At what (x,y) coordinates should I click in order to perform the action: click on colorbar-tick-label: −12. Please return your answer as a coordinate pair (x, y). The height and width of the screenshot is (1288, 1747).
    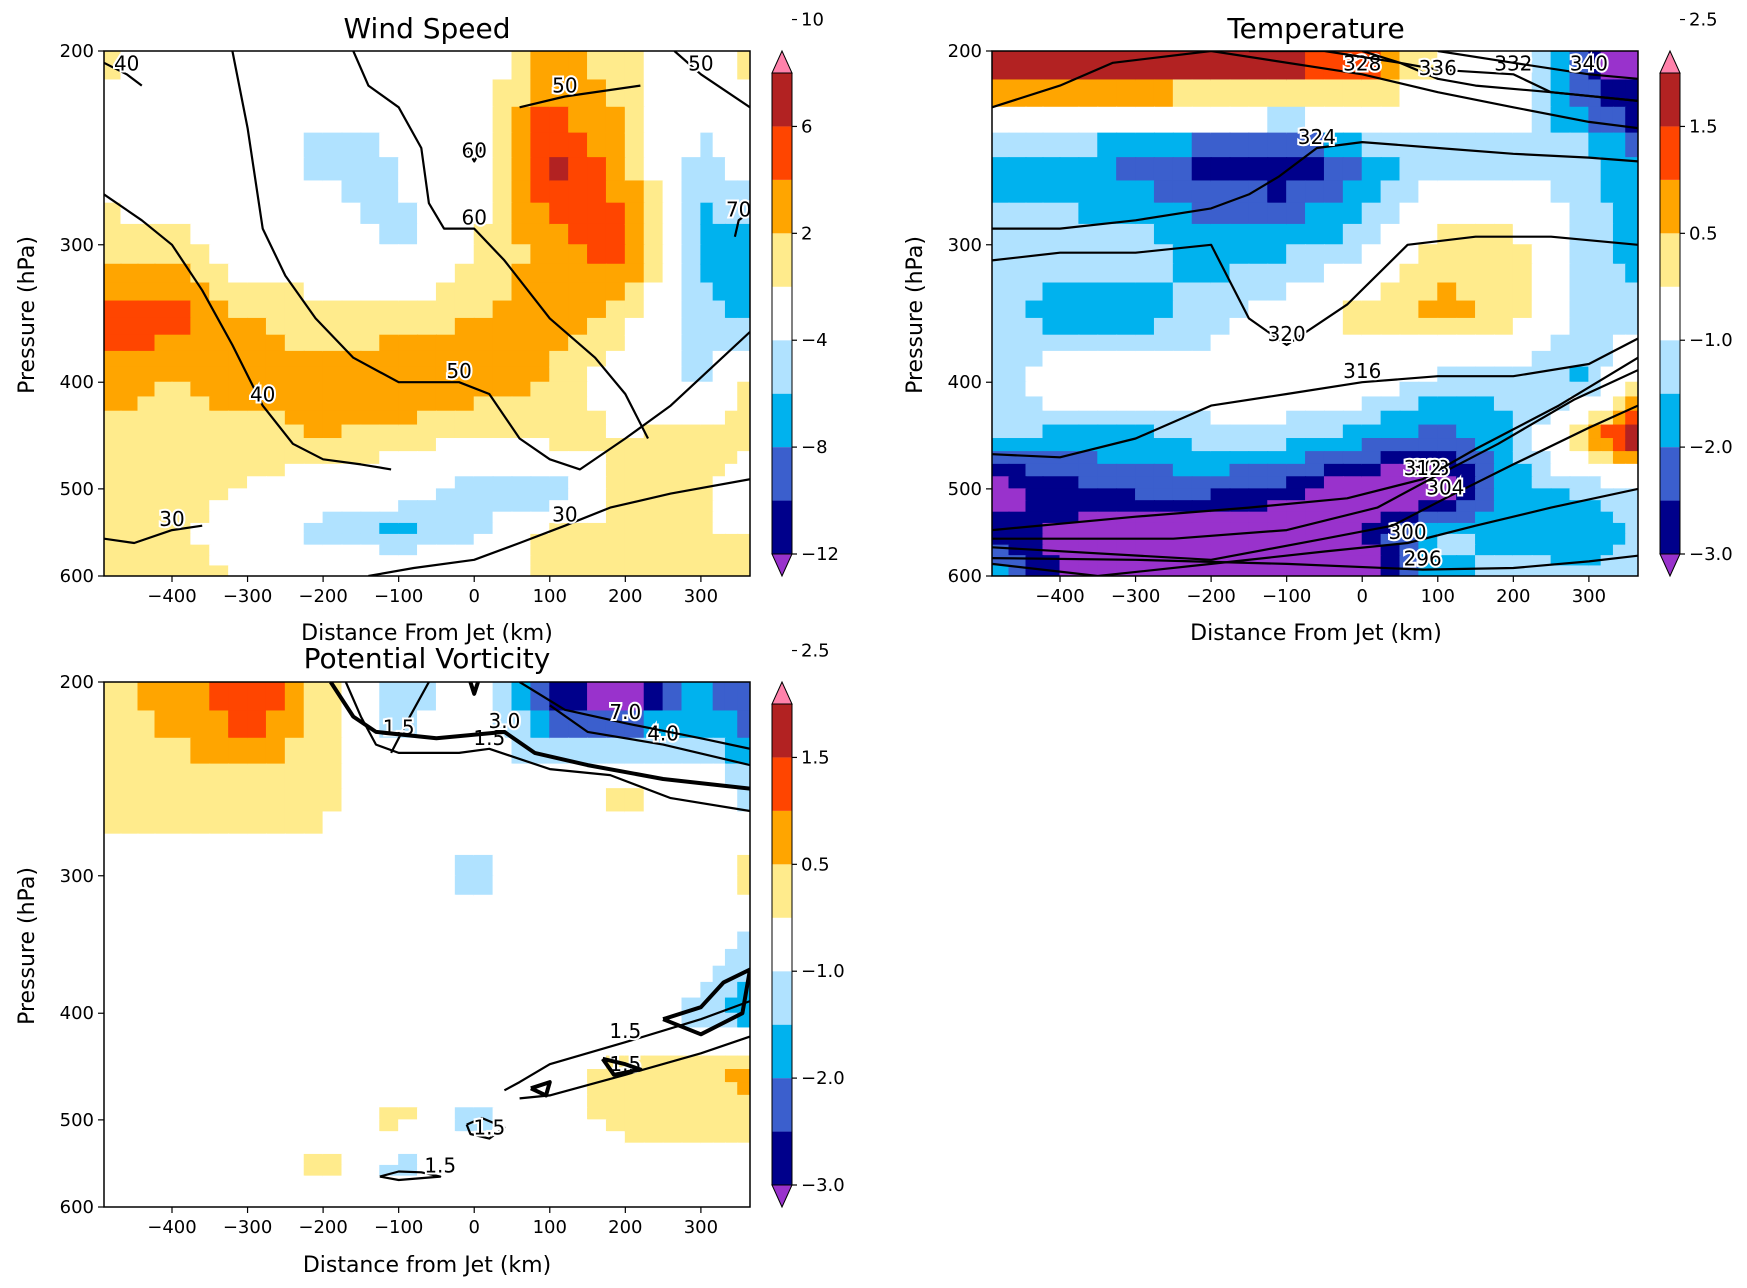
    Looking at the image, I should click on (820, 554).